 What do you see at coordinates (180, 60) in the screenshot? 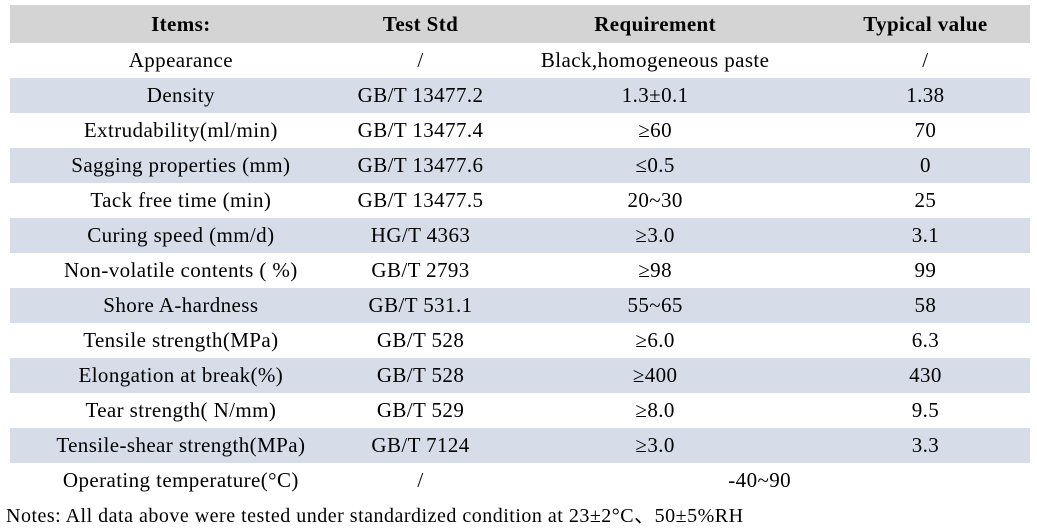
I see `cell-item: Appearance` at bounding box center [180, 60].